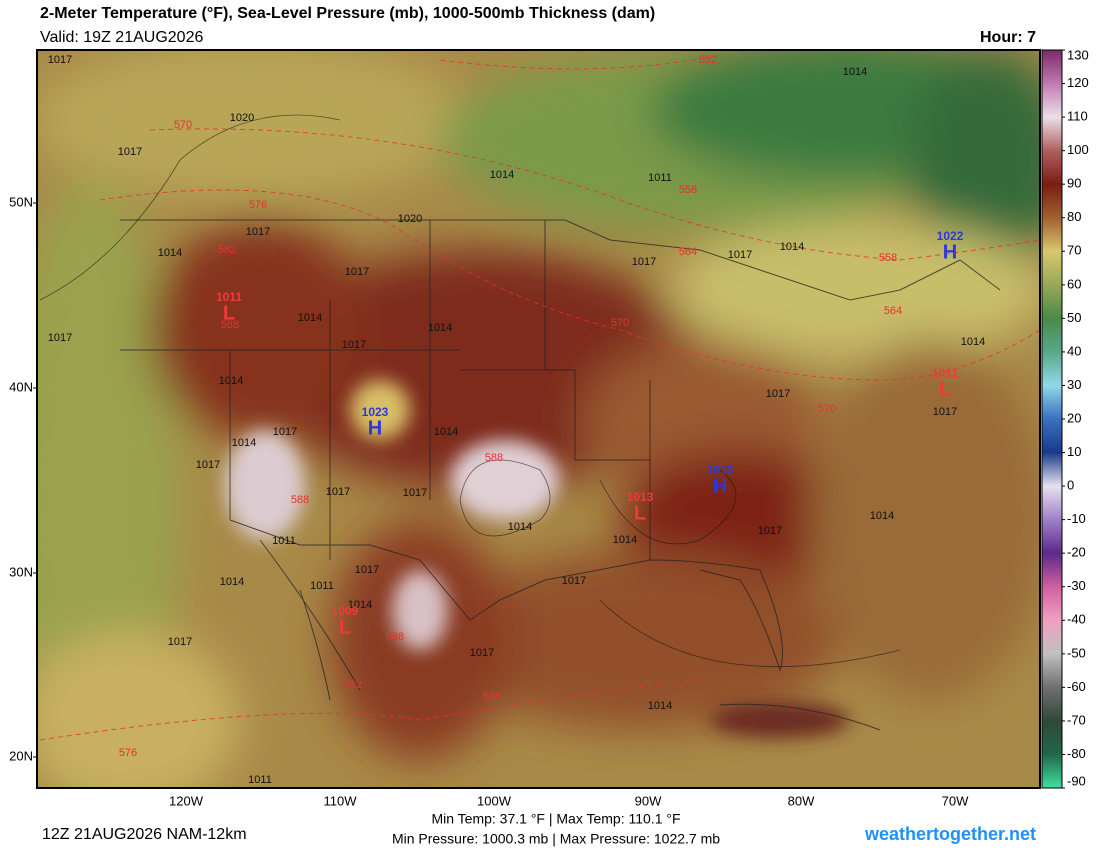 The height and width of the screenshot is (850, 1100). I want to click on lon-label: 80W, so click(801, 800).